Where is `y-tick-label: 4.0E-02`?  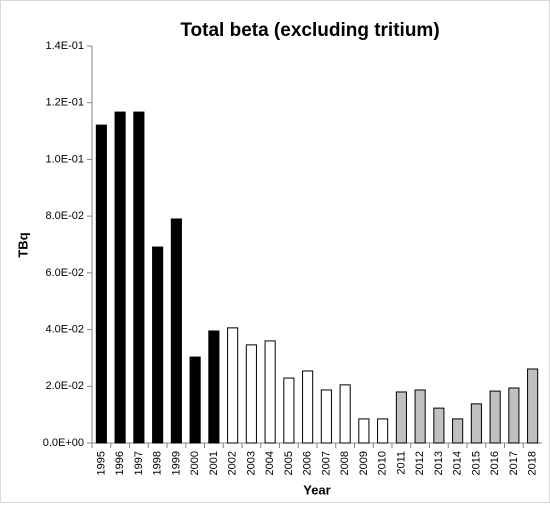 y-tick-label: 4.0E-02 is located at coordinates (64, 329).